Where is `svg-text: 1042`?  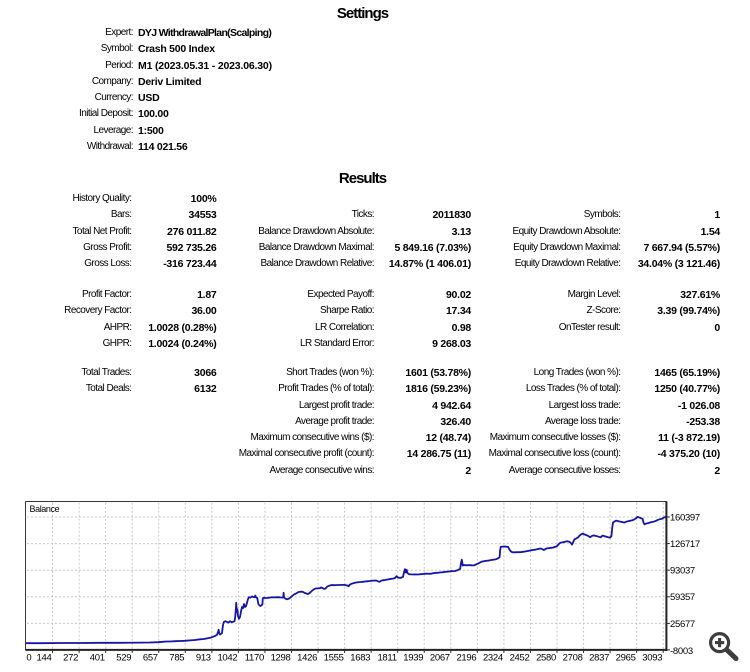 svg-text: 1042 is located at coordinates (227, 657).